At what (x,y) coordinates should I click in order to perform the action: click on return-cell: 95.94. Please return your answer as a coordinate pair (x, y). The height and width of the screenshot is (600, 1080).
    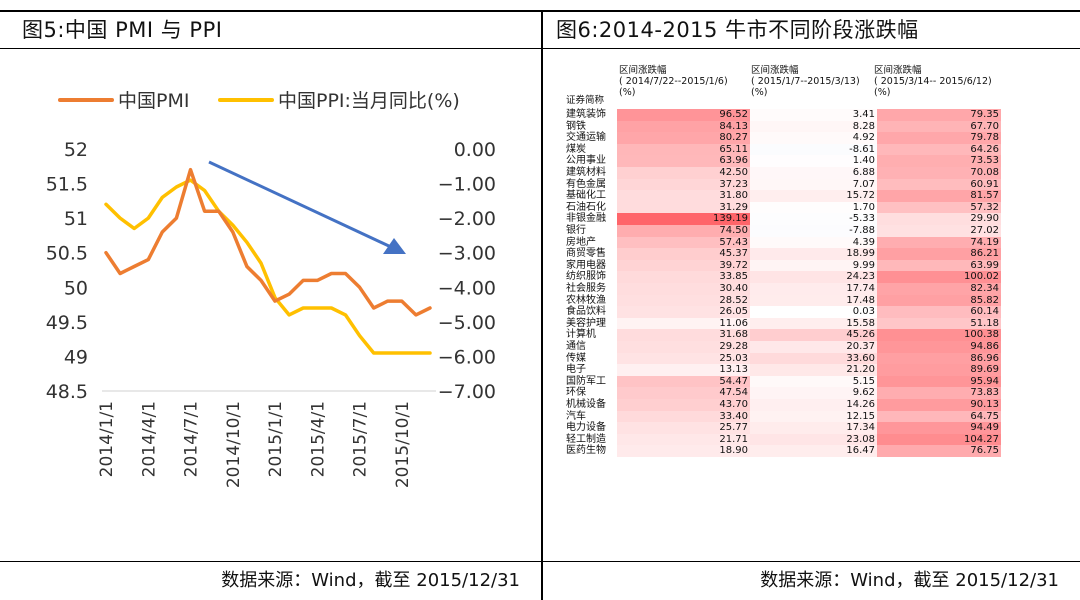
    Looking at the image, I should click on (939, 381).